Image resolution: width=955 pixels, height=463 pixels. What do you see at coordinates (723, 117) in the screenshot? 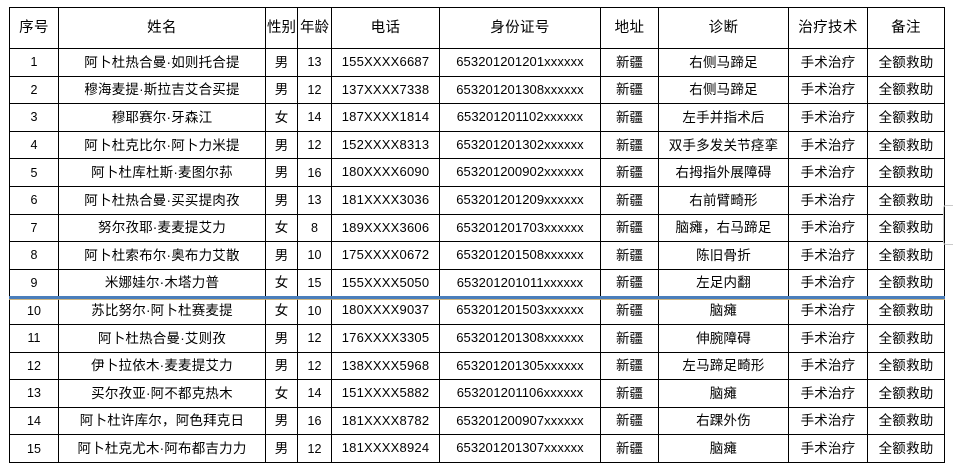
I see `cell-diagnosis: 左手并指术后` at bounding box center [723, 117].